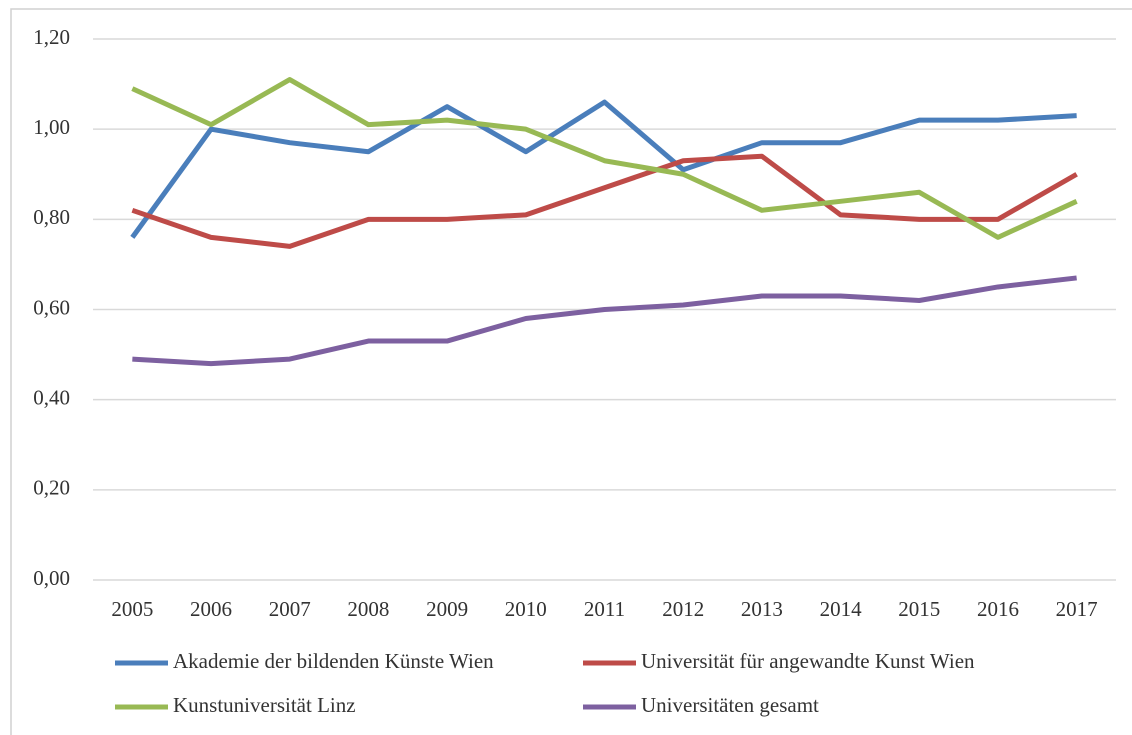 This screenshot has height=735, width=1132. Describe the element at coordinates (526, 609) in the screenshot. I see `x-tick-label: 2010` at that location.